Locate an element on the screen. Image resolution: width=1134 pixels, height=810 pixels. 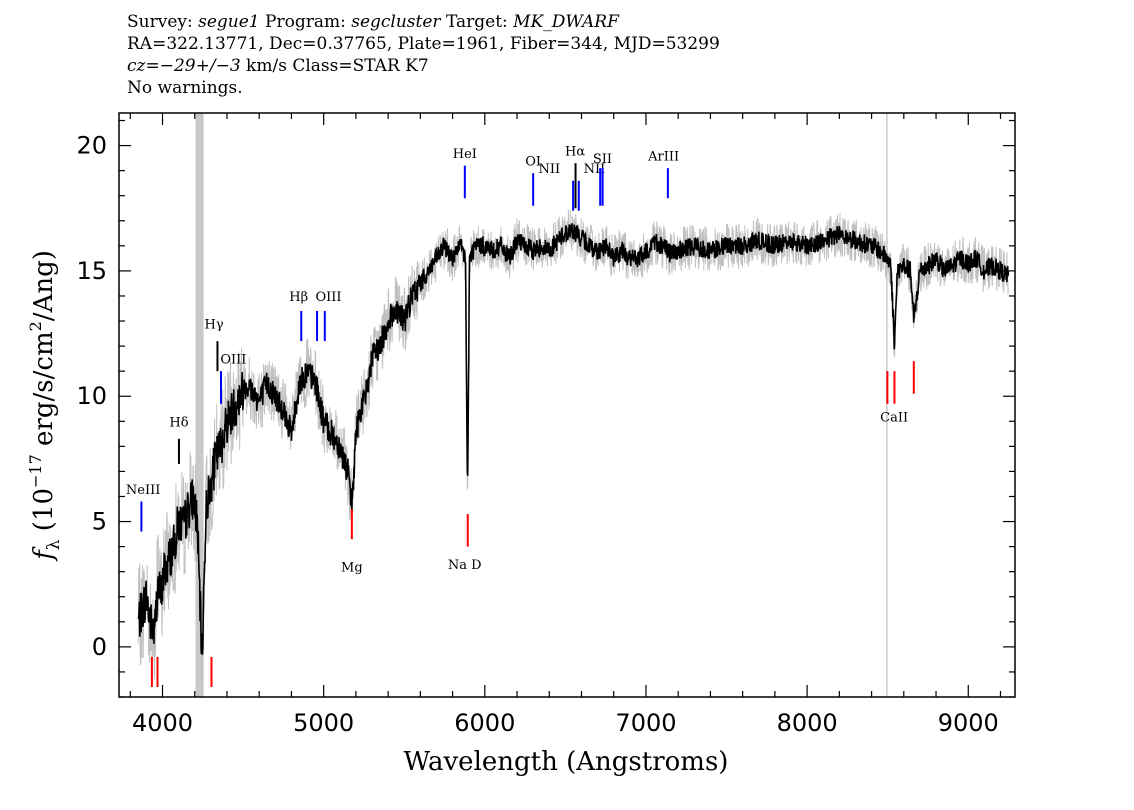
header-line-4: No warnings. is located at coordinates (185, 88).